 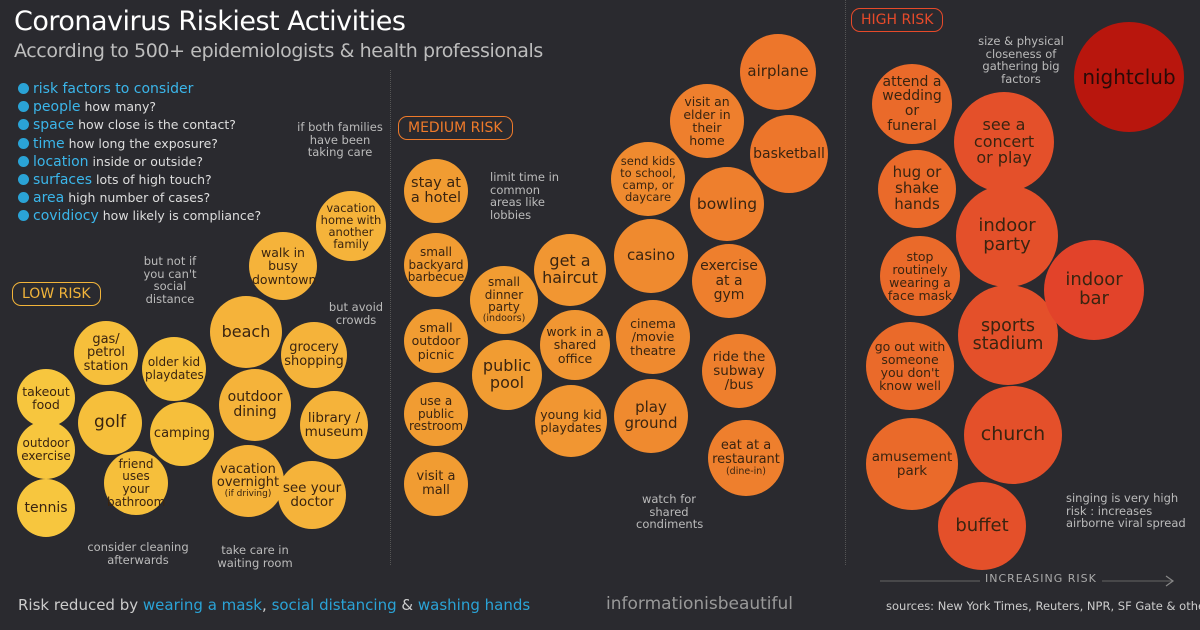 What do you see at coordinates (436, 484) in the screenshot?
I see `bubble-visit-mall: visit a mall` at bounding box center [436, 484].